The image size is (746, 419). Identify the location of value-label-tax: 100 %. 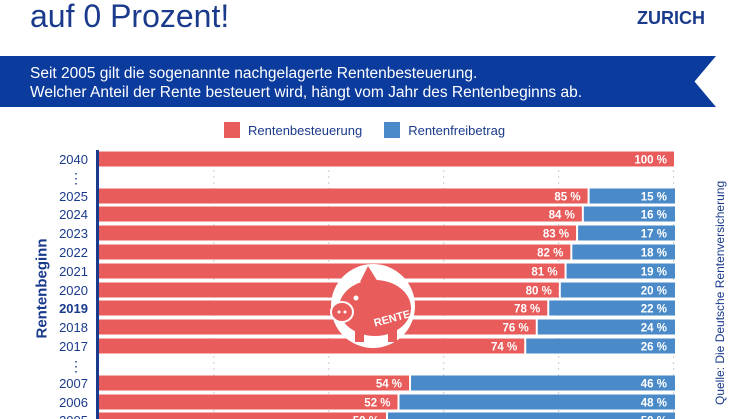
(650, 161).